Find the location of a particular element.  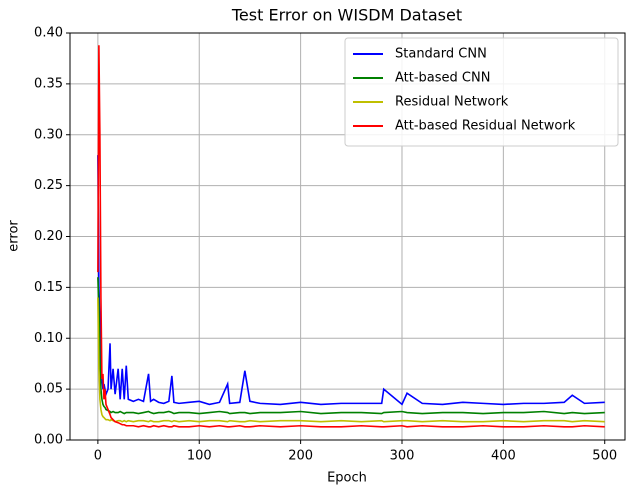

x-axis-label: Epoch is located at coordinates (347, 478).